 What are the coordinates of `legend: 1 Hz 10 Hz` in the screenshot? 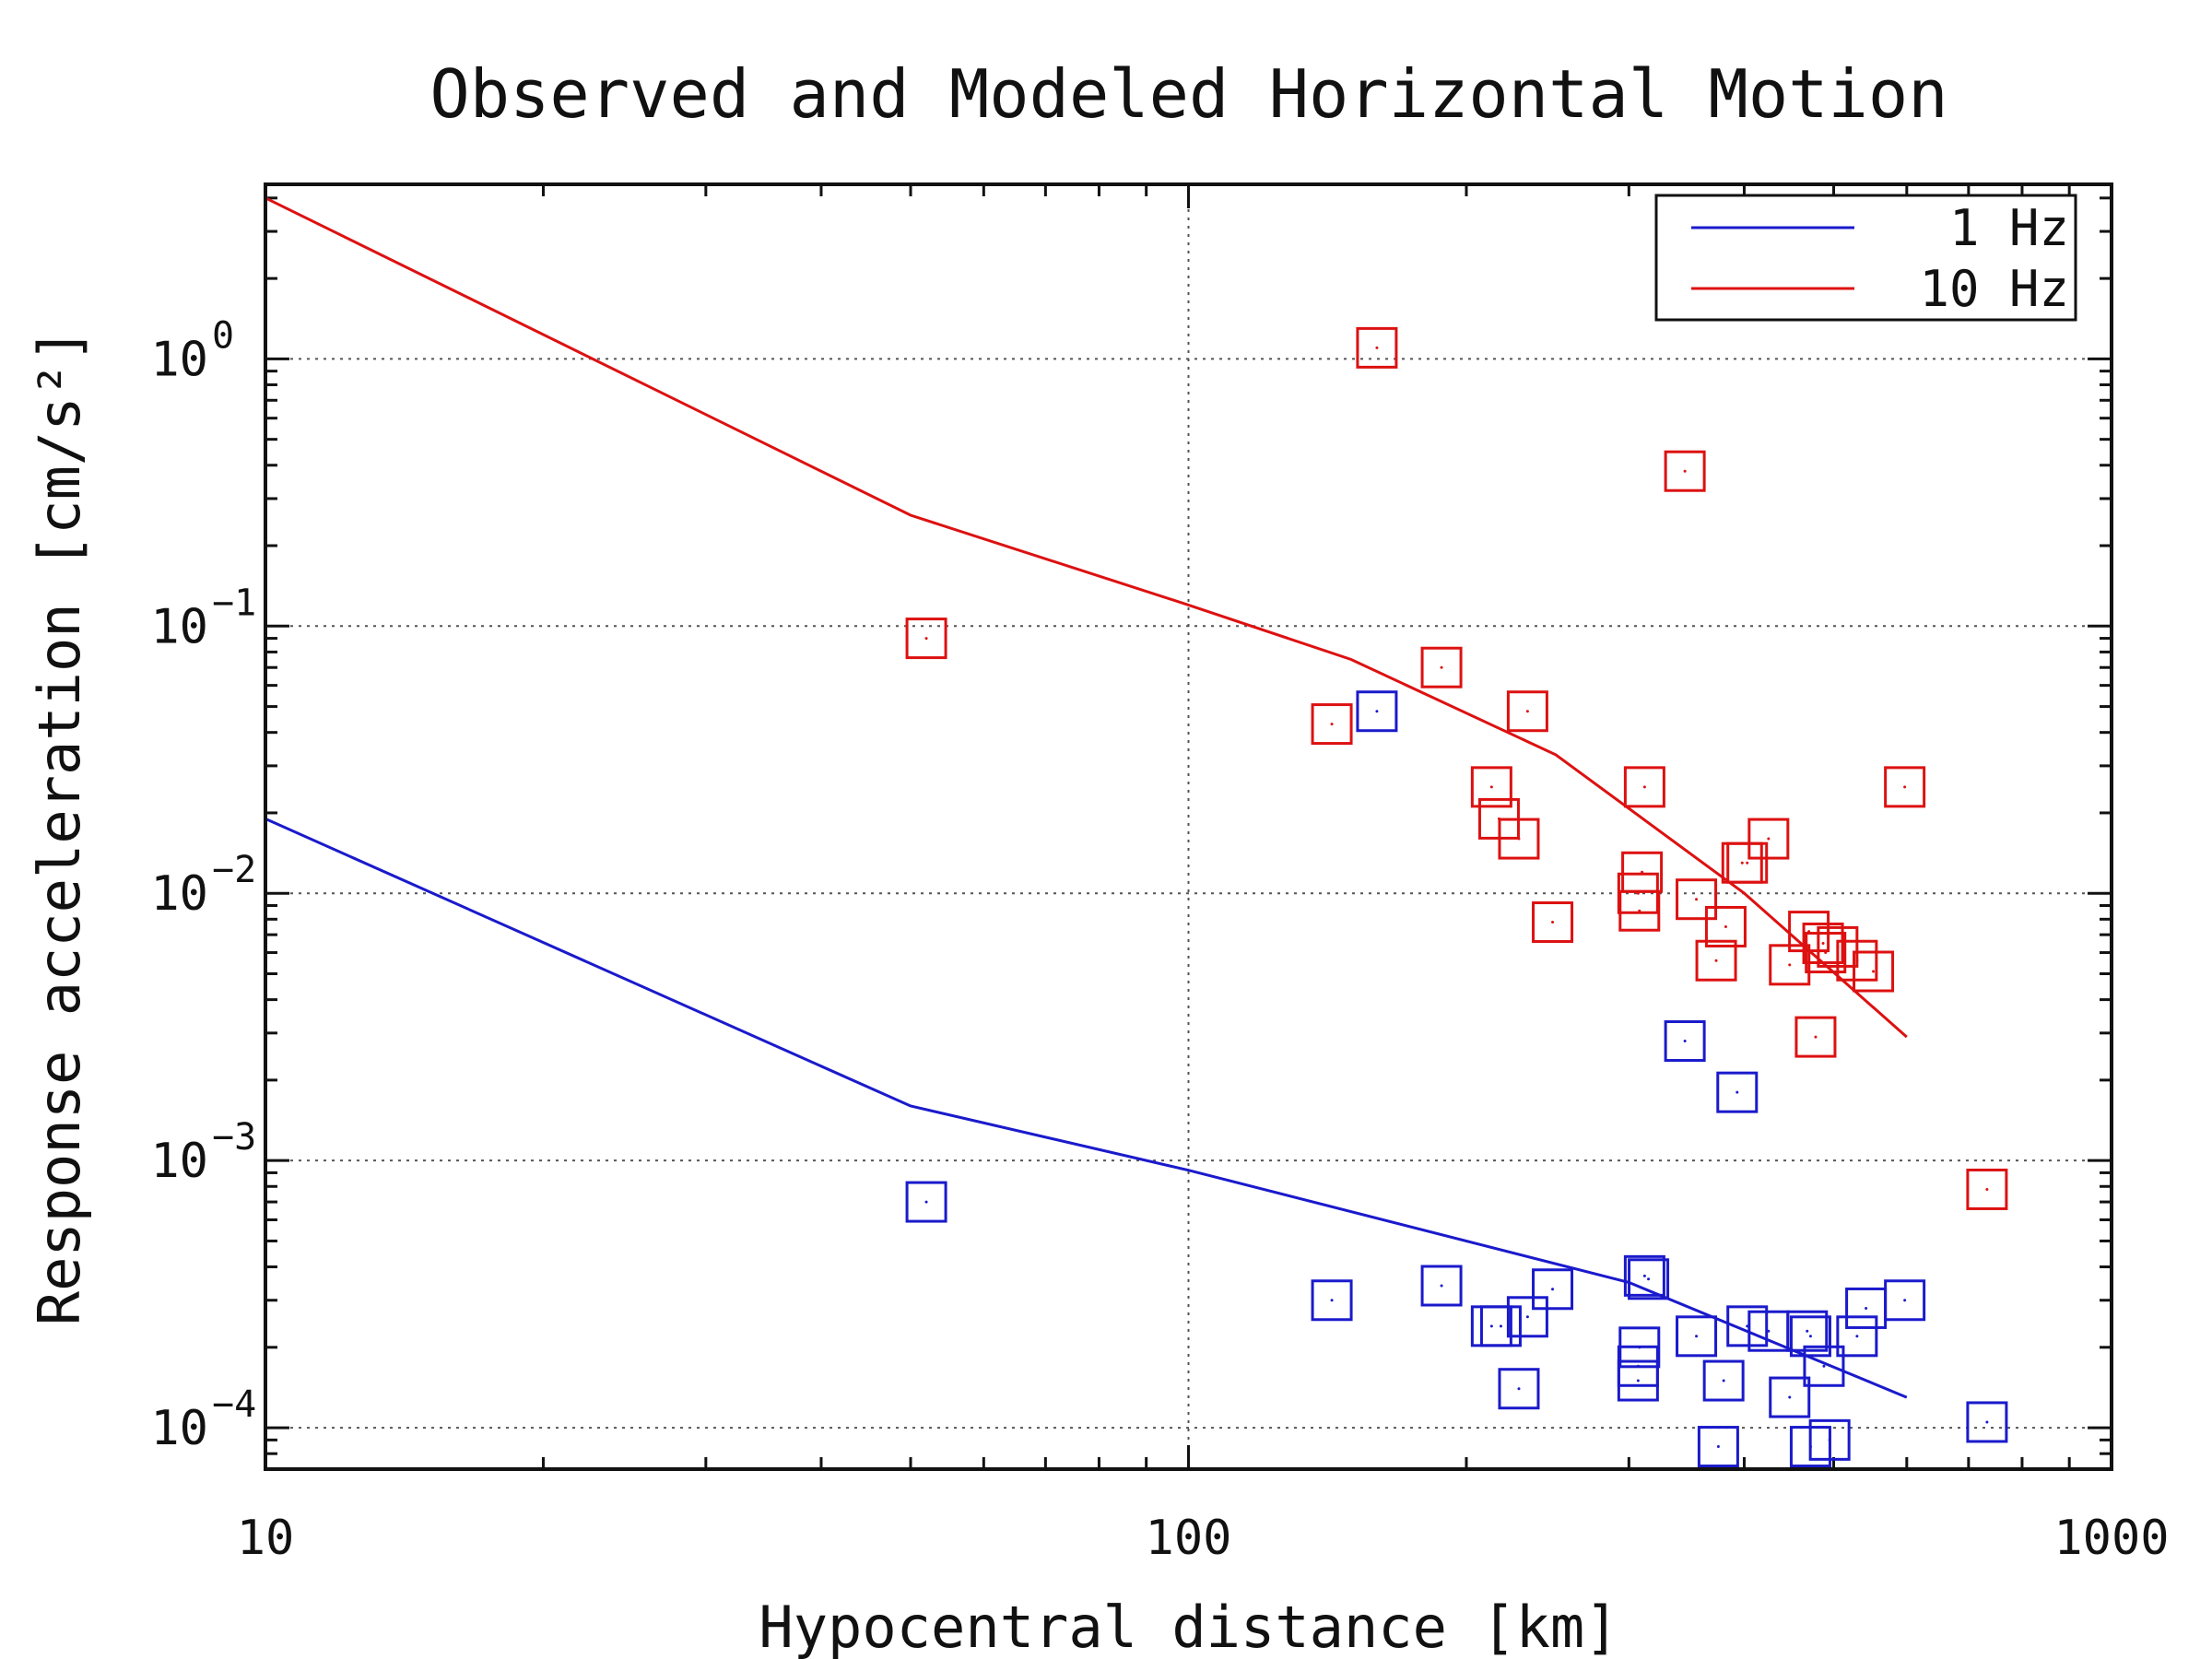 It's located at (1865, 258).